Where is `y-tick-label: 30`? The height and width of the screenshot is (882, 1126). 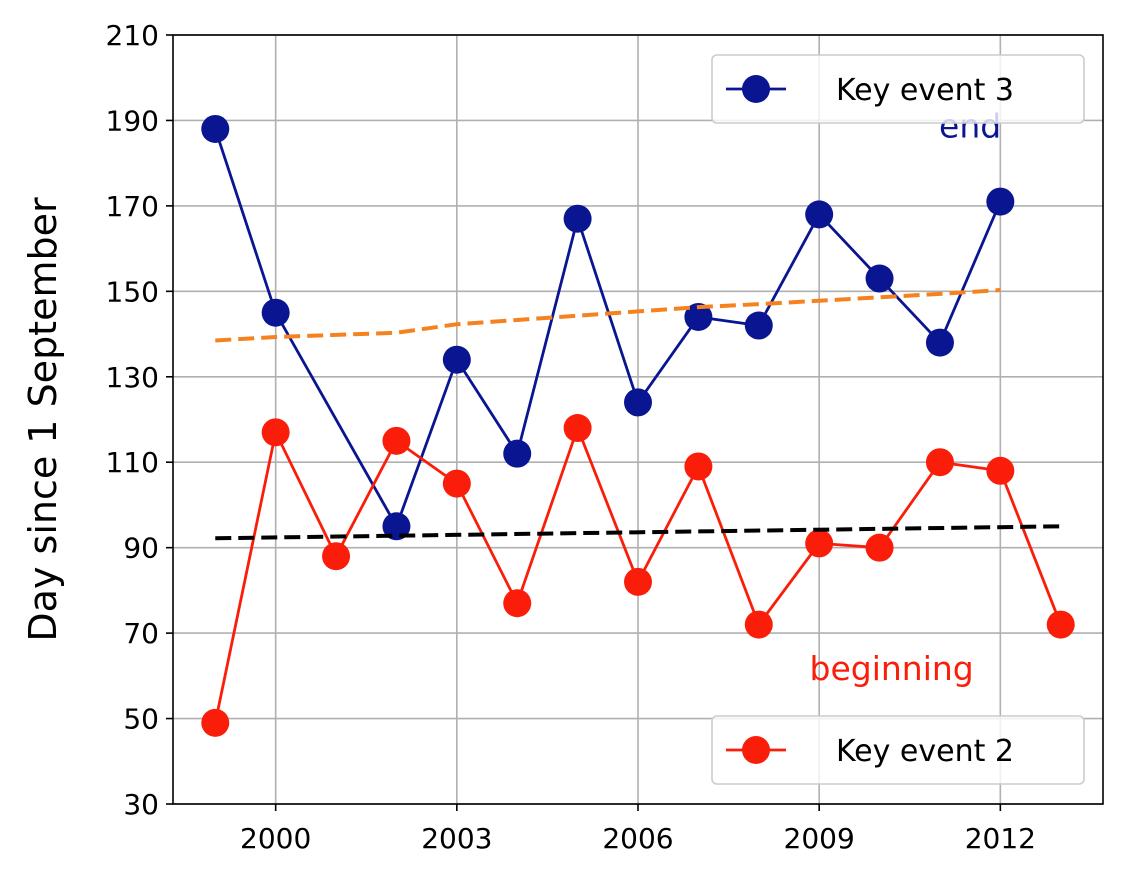 y-tick-label: 30 is located at coordinates (141, 804).